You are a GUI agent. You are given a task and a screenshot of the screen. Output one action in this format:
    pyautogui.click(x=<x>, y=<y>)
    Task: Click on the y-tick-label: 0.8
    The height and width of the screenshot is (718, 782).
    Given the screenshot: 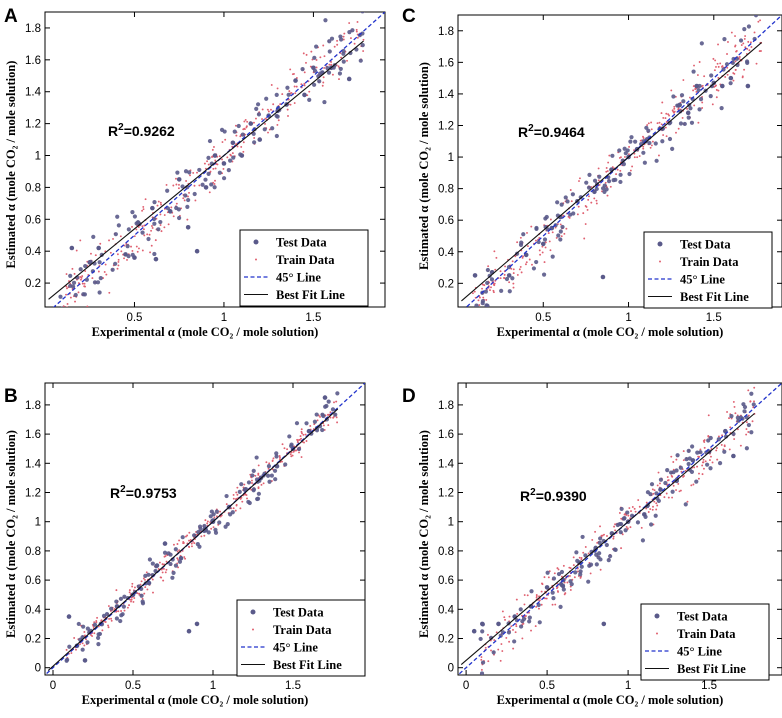 What is the action you would take?
    pyautogui.click(x=446, y=190)
    